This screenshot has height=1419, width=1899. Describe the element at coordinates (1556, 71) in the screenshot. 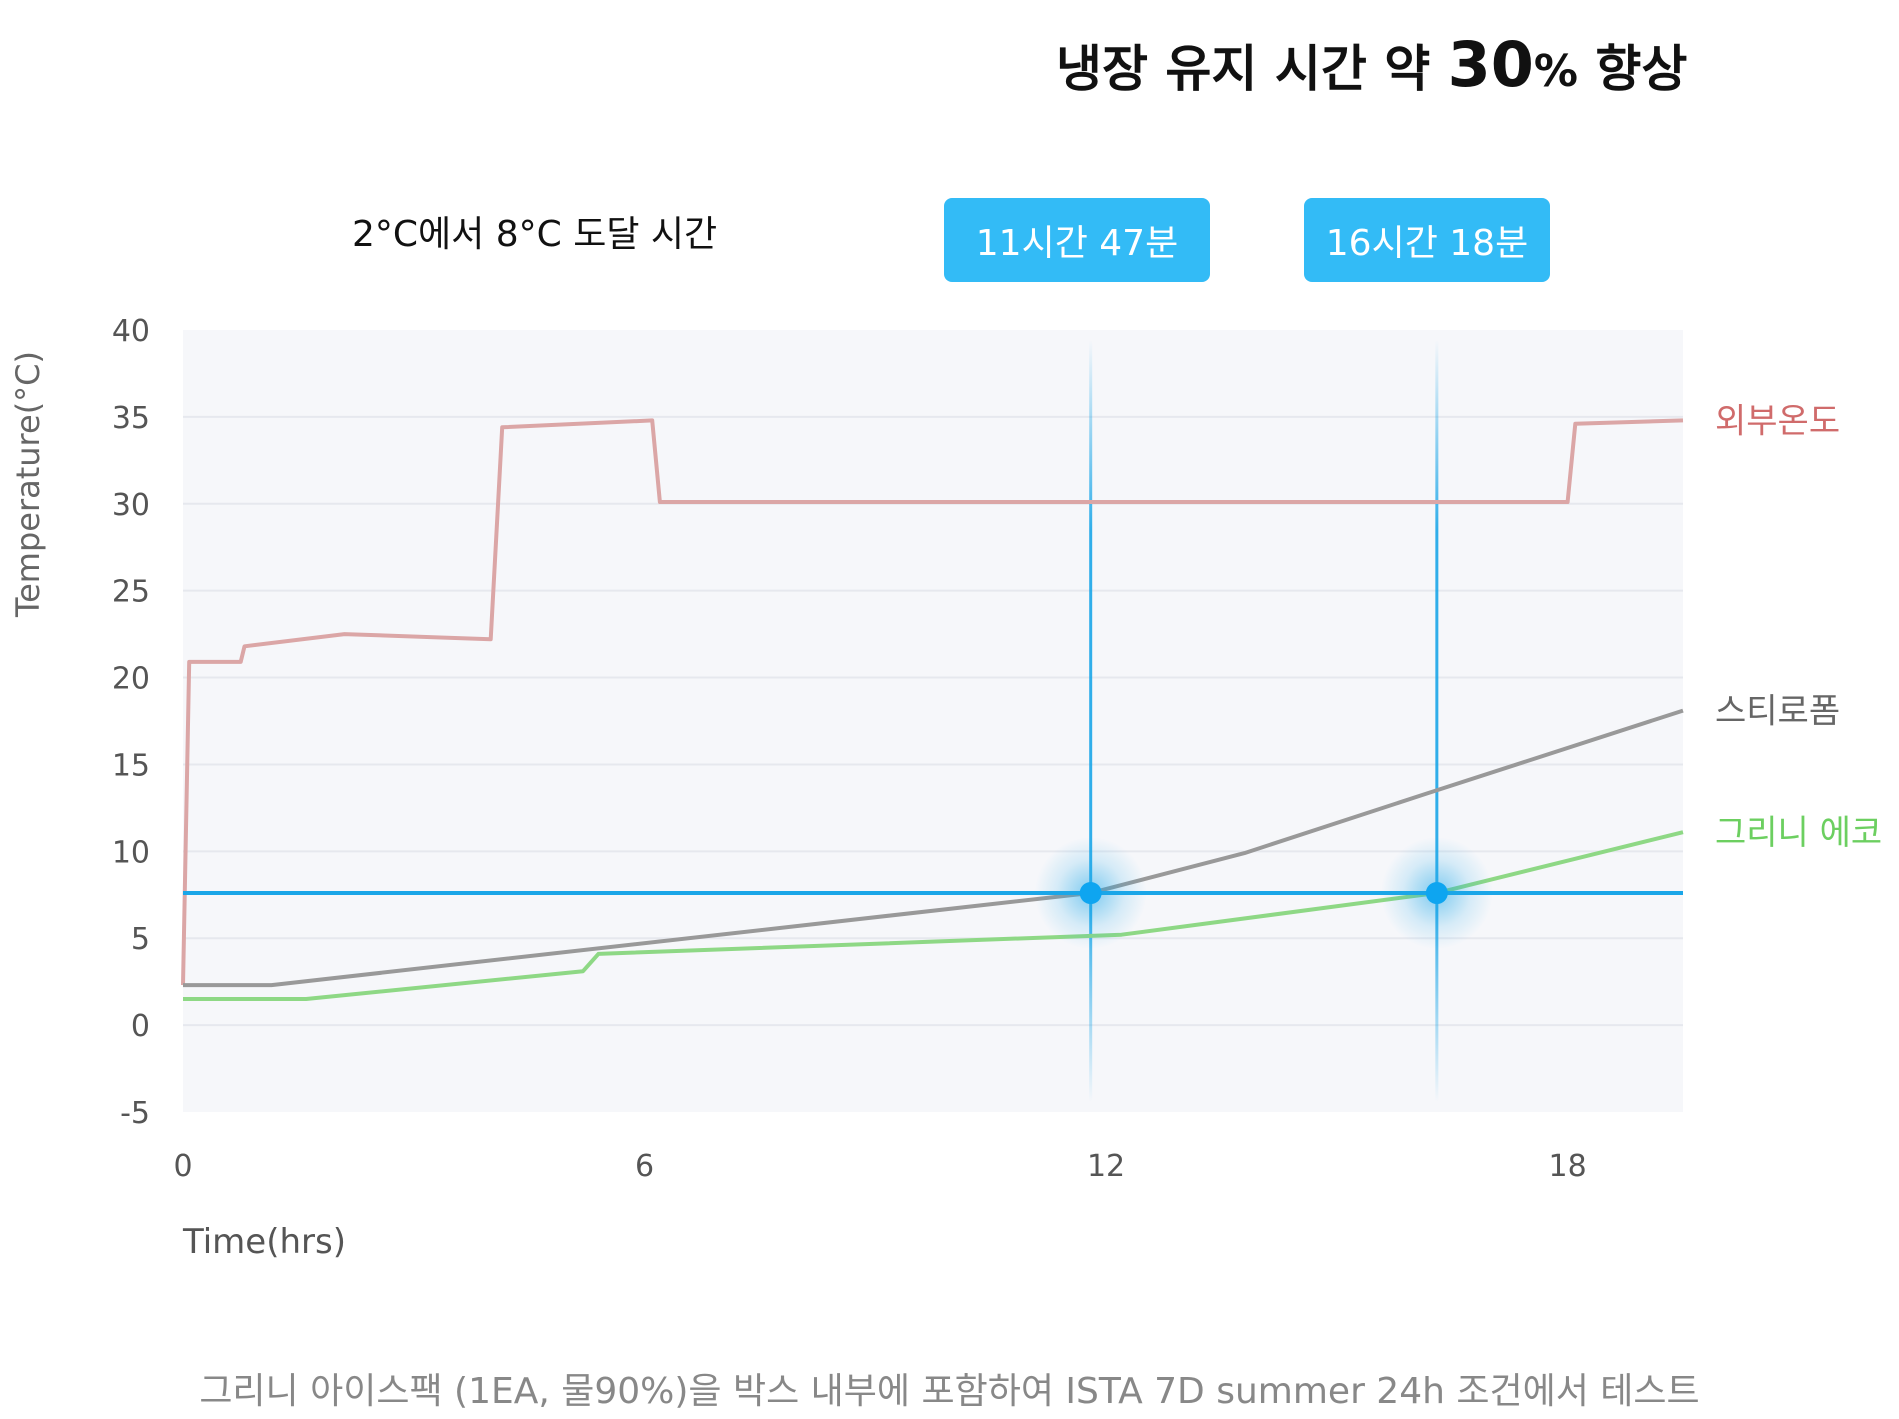

I see `headline-unit: %` at that location.